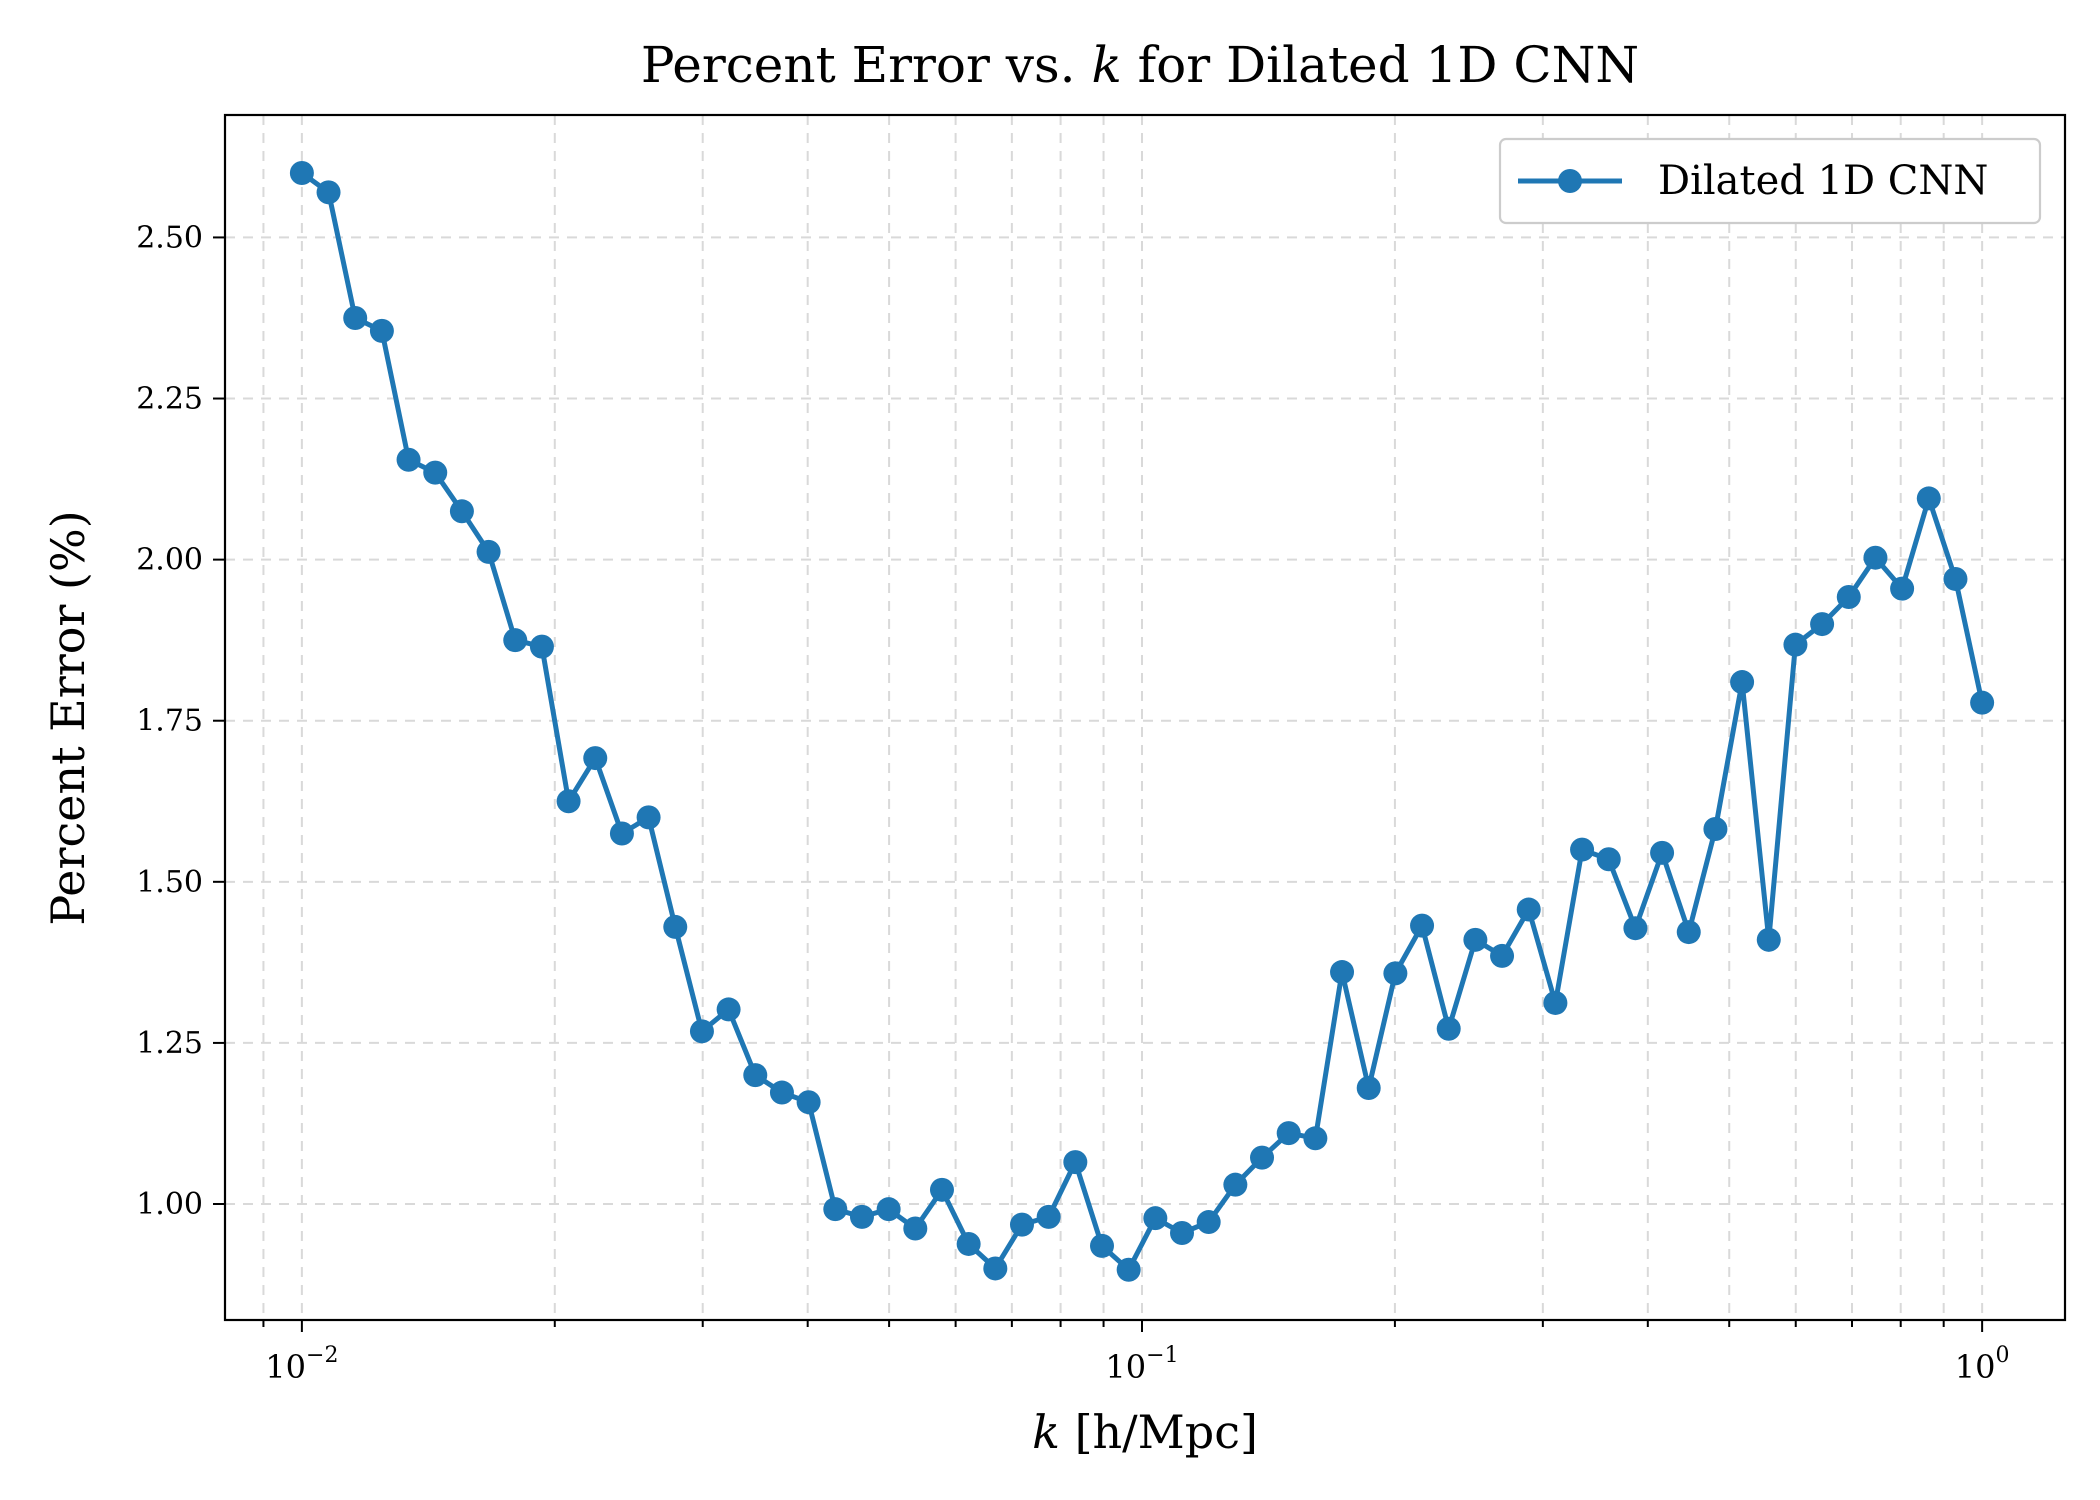  What do you see at coordinates (1982, 1364) in the screenshot?
I see `x-tick-label: 10⁰` at bounding box center [1982, 1364].